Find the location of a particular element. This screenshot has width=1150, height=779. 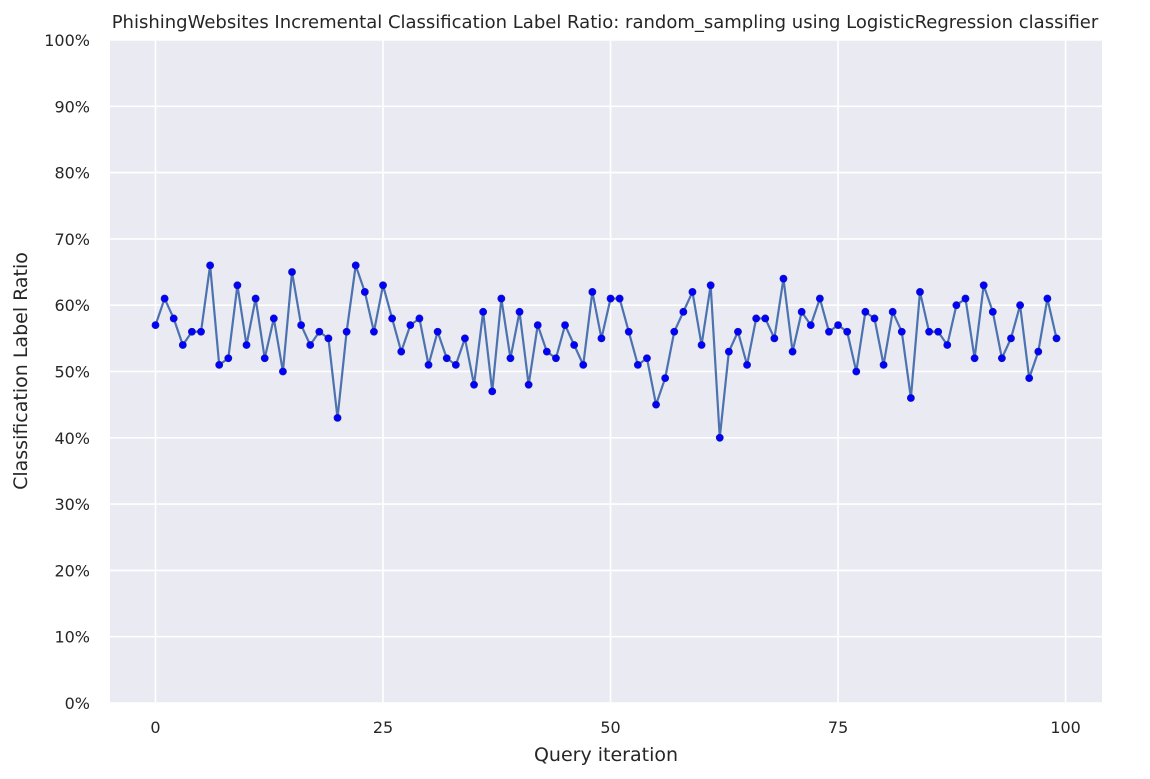

y-tick-label: 60% is located at coordinates (72, 305).